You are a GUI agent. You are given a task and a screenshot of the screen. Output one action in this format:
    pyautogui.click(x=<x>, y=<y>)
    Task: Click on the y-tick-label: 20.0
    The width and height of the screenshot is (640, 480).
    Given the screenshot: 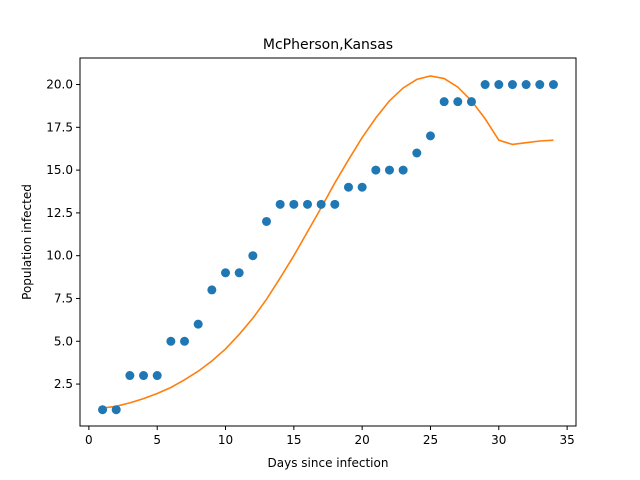 What is the action you would take?
    pyautogui.click(x=59, y=85)
    